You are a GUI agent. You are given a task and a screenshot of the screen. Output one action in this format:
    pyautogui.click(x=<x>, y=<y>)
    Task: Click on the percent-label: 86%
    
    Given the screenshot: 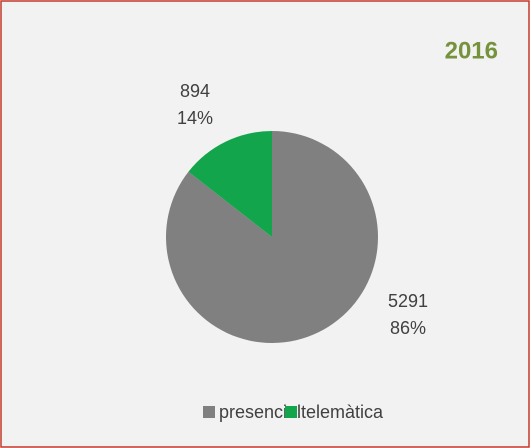 What is the action you would take?
    pyautogui.click(x=408, y=328)
    